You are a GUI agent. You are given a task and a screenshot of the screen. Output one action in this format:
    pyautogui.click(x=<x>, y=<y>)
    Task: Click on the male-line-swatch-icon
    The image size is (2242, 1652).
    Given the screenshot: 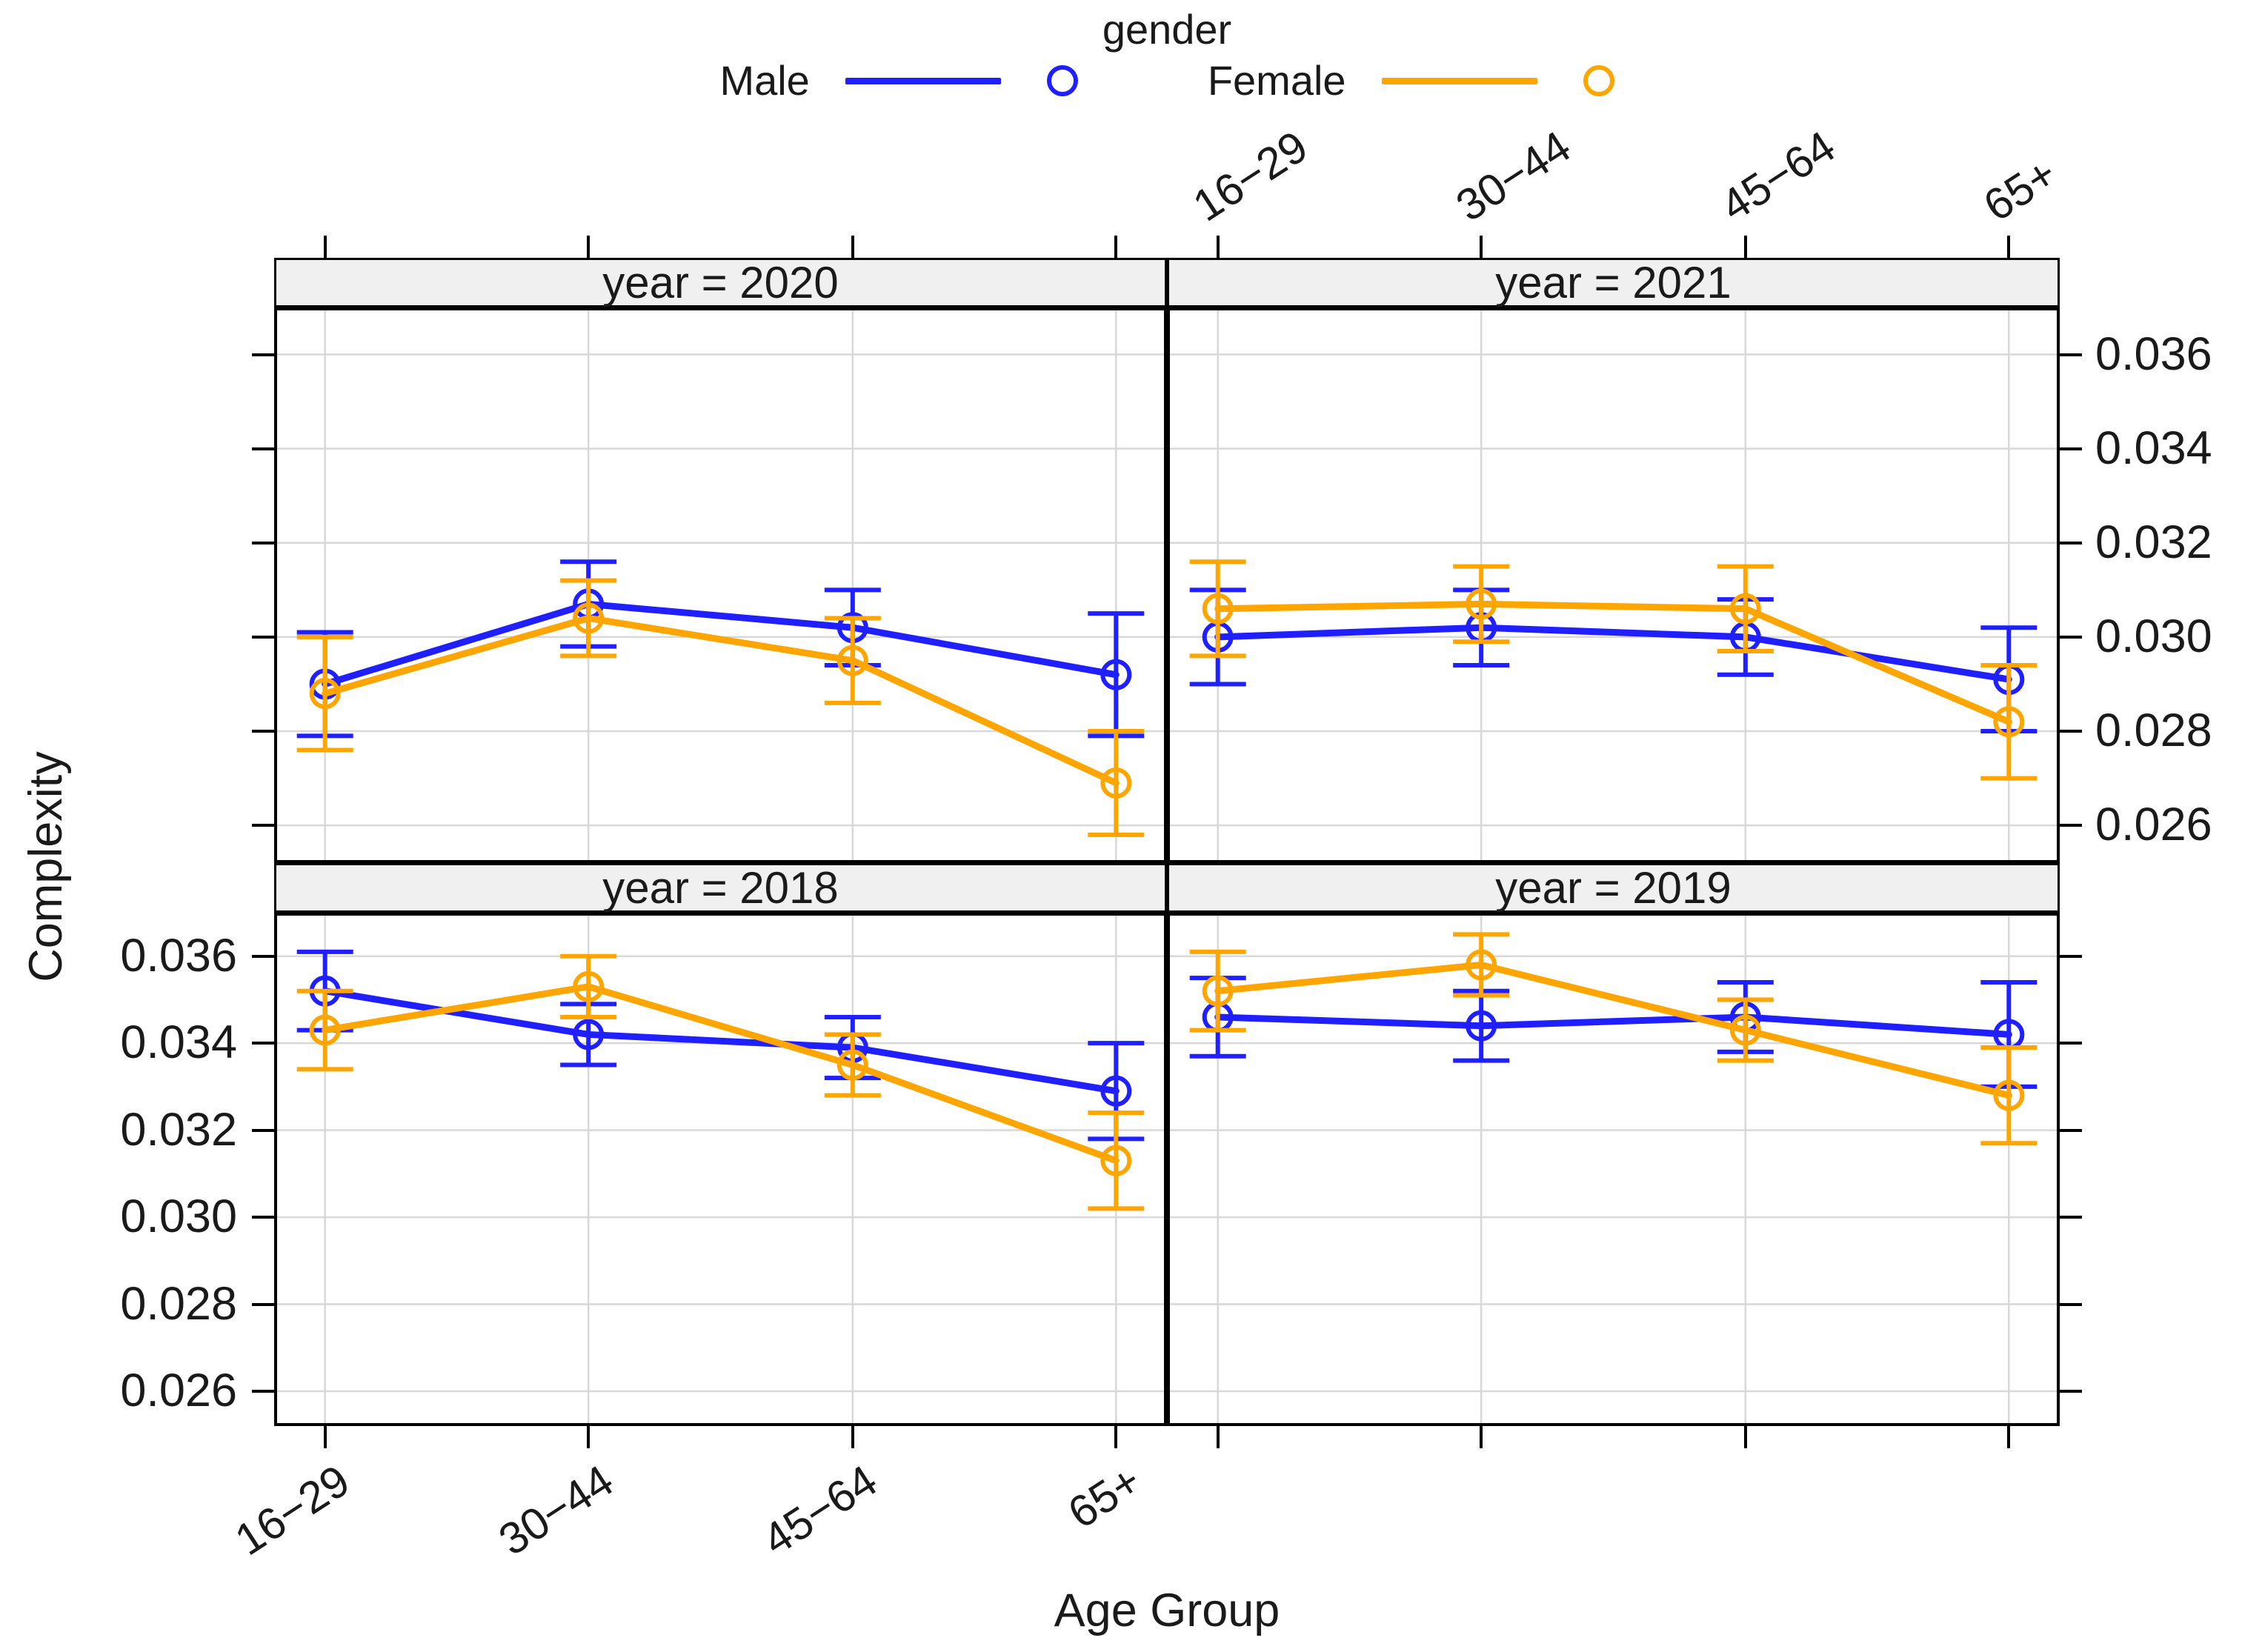 What is the action you would take?
    pyautogui.click(x=923, y=80)
    